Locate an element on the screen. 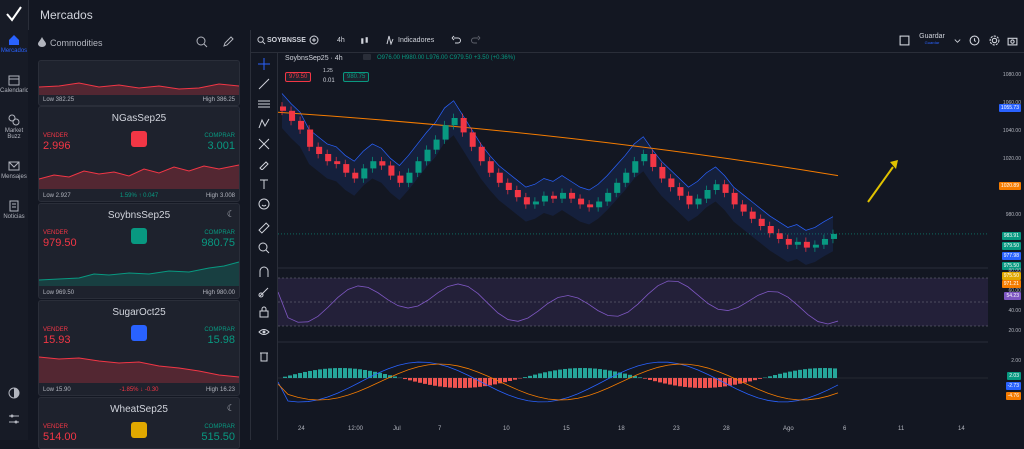 The width and height of the screenshot is (1024, 449). indicators-button: Indicadores is located at coordinates (416, 40).